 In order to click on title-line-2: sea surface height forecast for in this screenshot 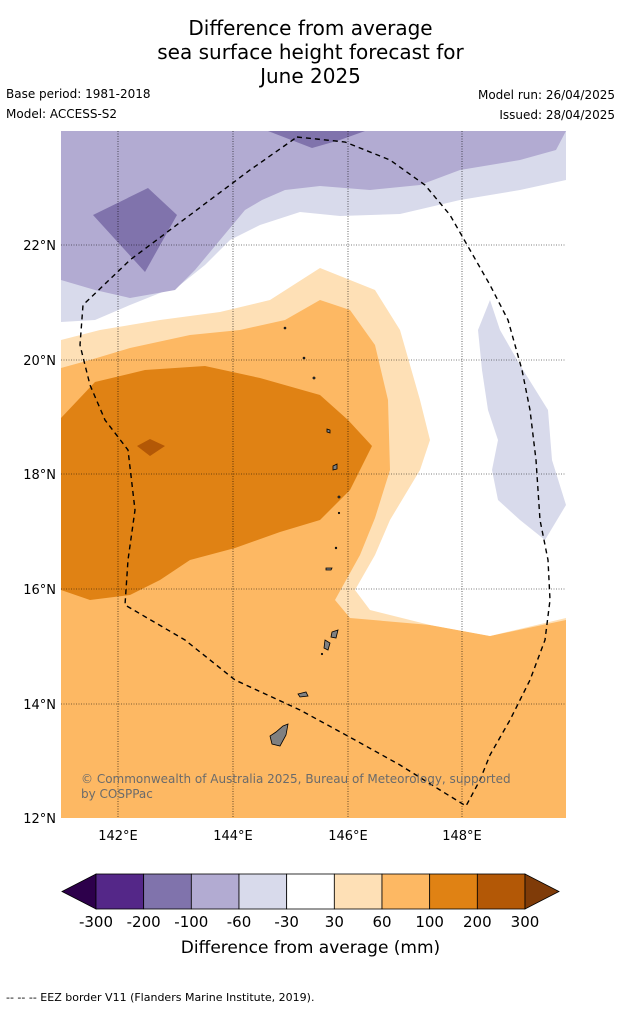, I will do `click(310, 52)`.